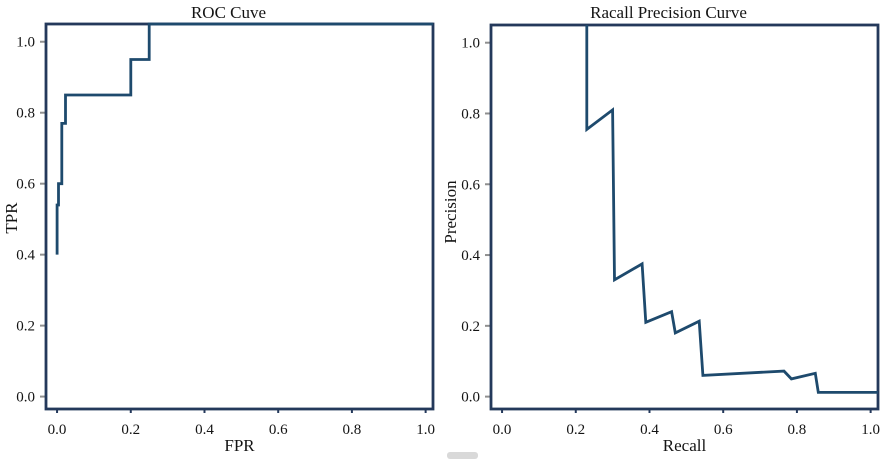 The image size is (886, 460). Describe the element at coordinates (11, 218) in the screenshot. I see `roc-ylabel: TPR` at that location.